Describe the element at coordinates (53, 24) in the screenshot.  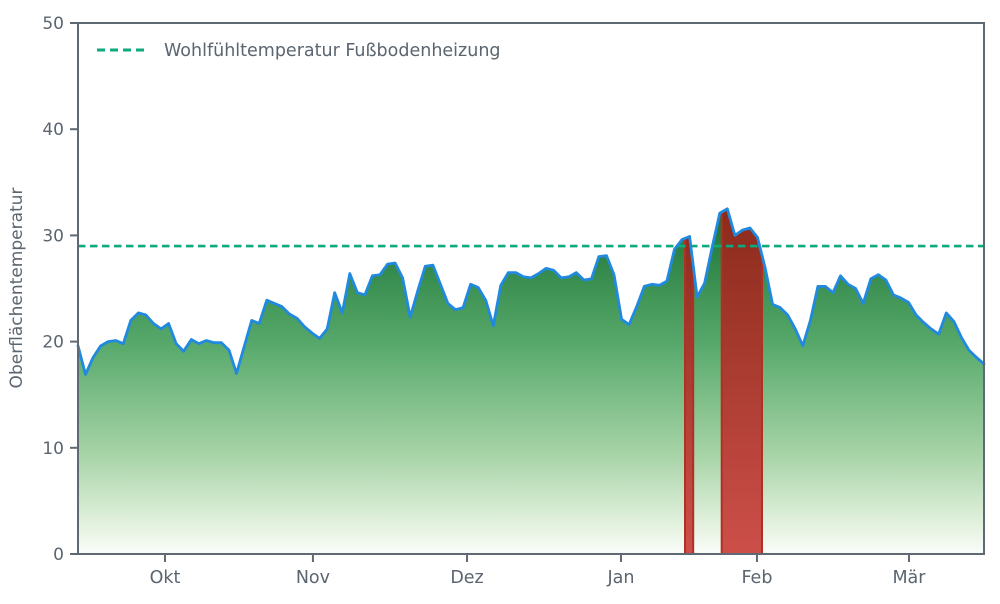
I see `y-tick-label: 50` at that location.